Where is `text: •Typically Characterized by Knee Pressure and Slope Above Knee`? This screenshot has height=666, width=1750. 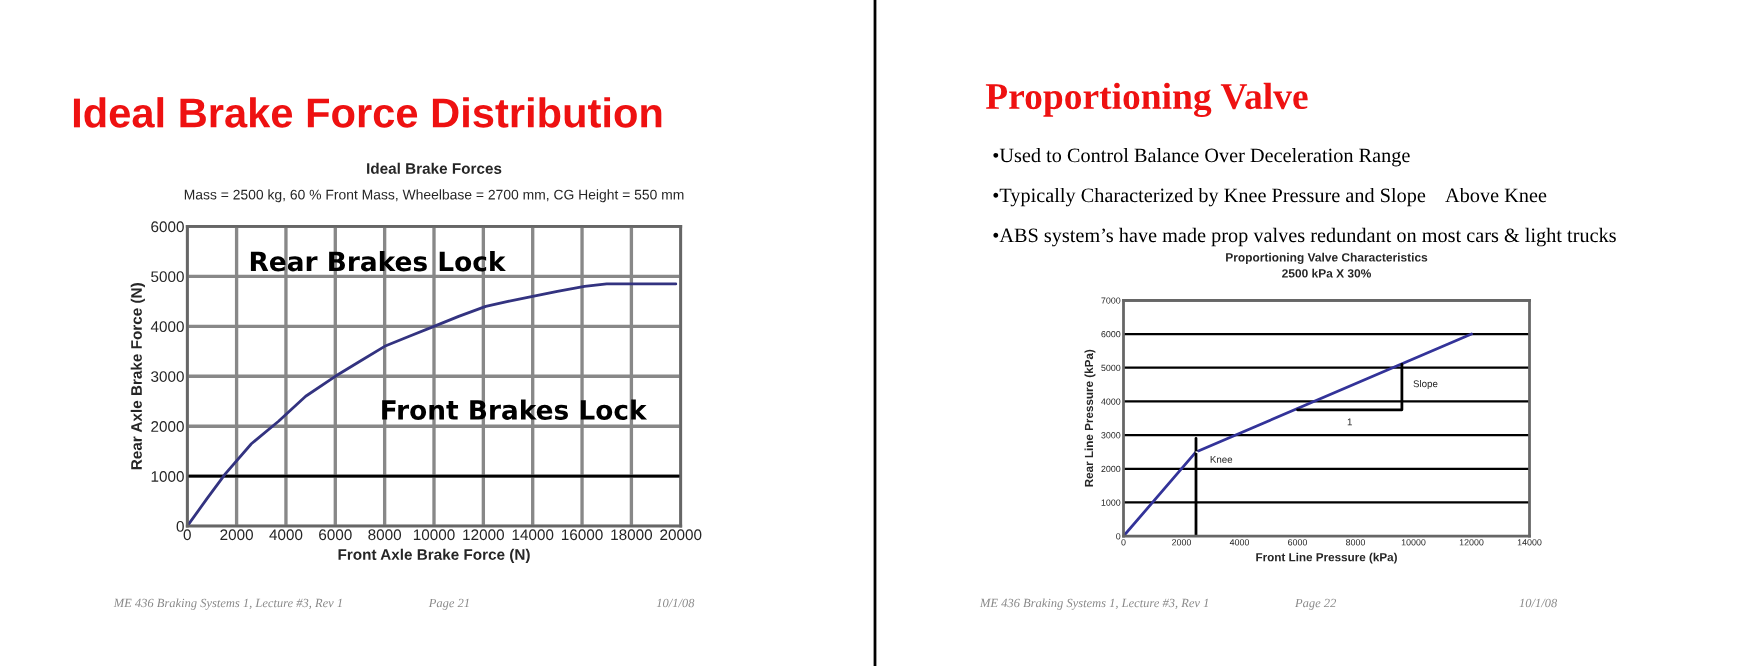 text: •Typically Characterized by Knee Pressure and Slope Above Knee is located at coordinates (1270, 197).